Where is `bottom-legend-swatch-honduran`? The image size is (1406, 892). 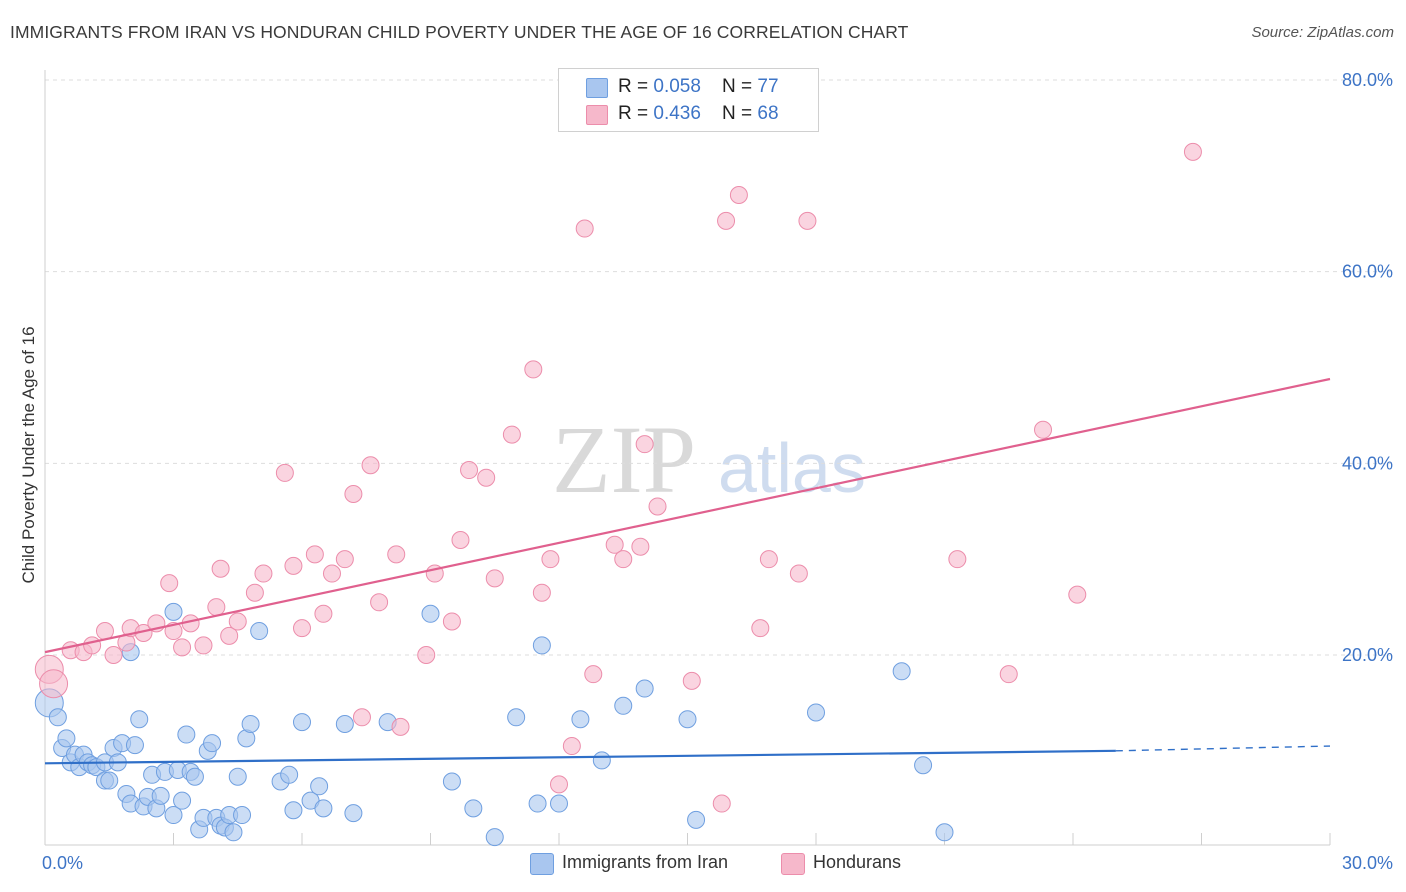
bottom-legend-swatch-honduran is located at coordinates (793, 864).